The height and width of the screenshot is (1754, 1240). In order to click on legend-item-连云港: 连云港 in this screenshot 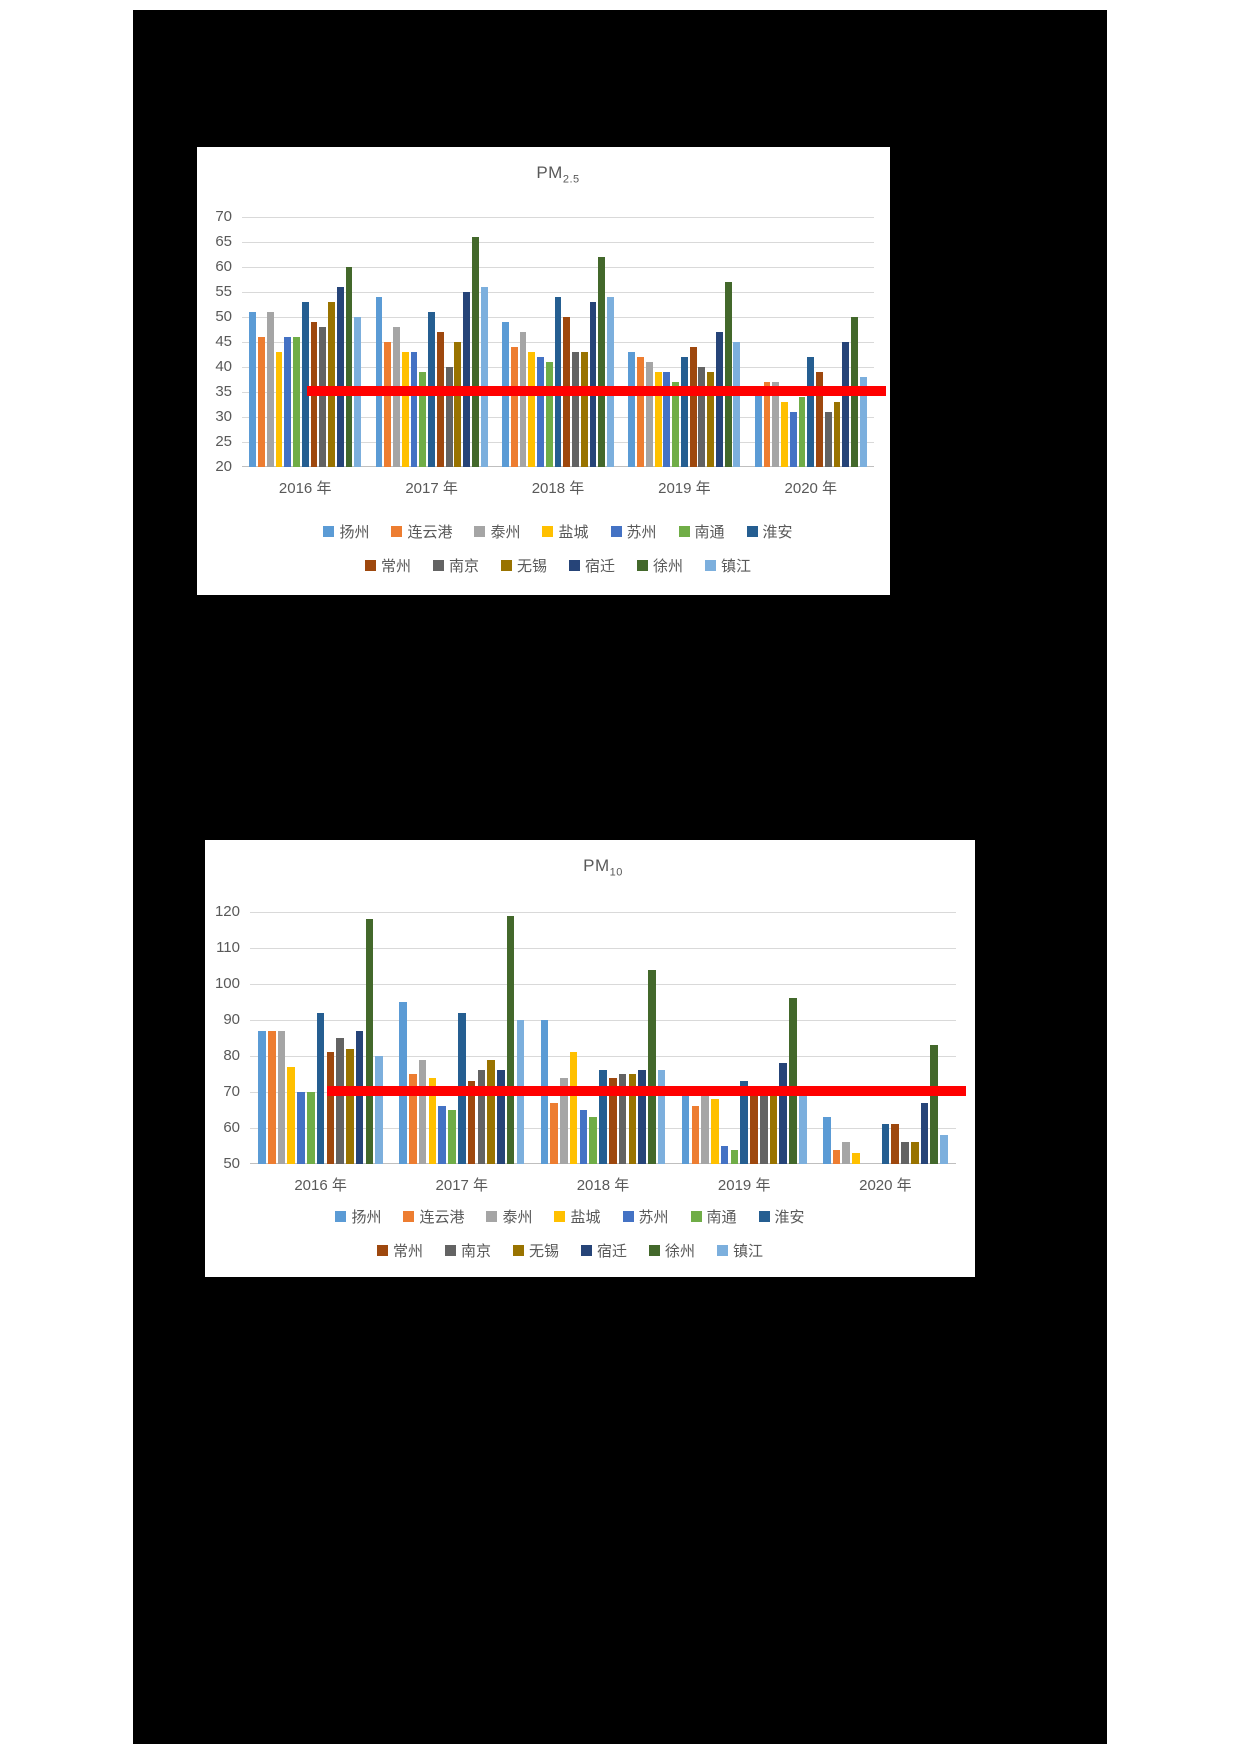, I will do `click(433, 1216)`.